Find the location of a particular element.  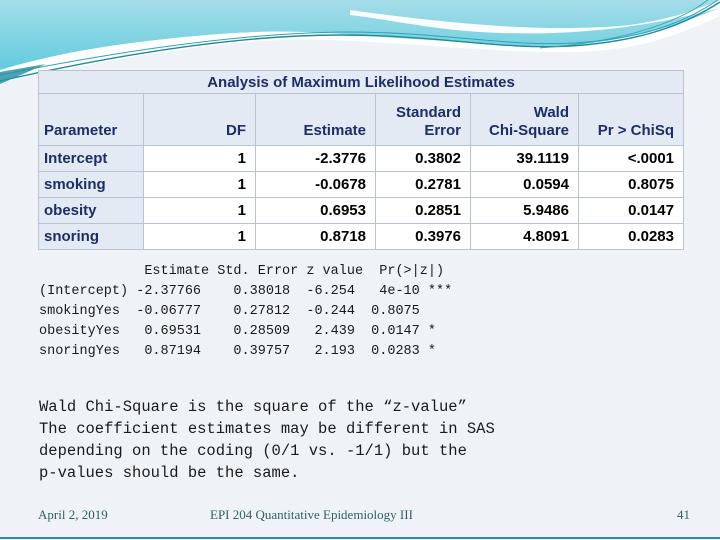

cell-pr: 0.8075 is located at coordinates (631, 184).